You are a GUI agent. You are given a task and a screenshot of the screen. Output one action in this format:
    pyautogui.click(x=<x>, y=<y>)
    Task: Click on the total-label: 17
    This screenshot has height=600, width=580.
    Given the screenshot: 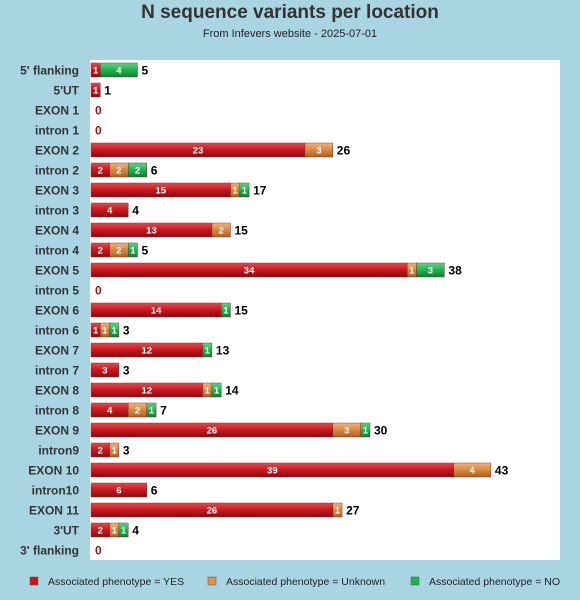 What is the action you would take?
    pyautogui.click(x=260, y=191)
    